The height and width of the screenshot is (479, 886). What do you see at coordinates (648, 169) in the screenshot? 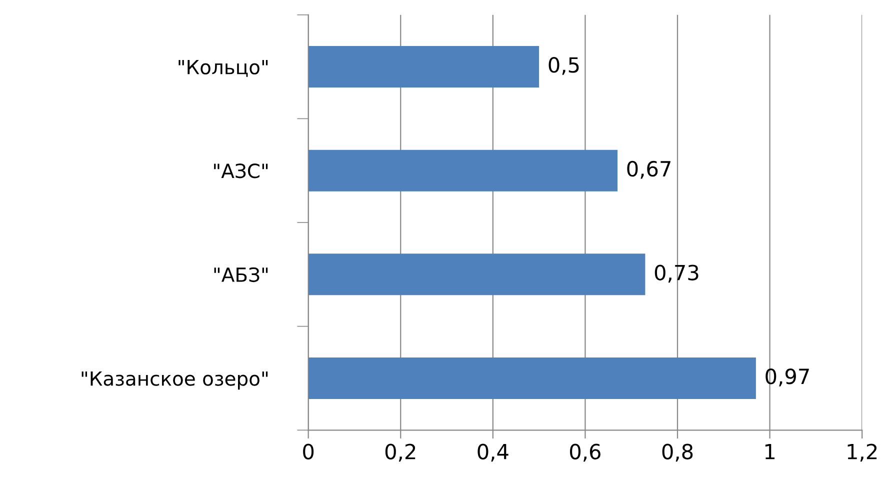
I see `data-label: 0,67` at bounding box center [648, 169].